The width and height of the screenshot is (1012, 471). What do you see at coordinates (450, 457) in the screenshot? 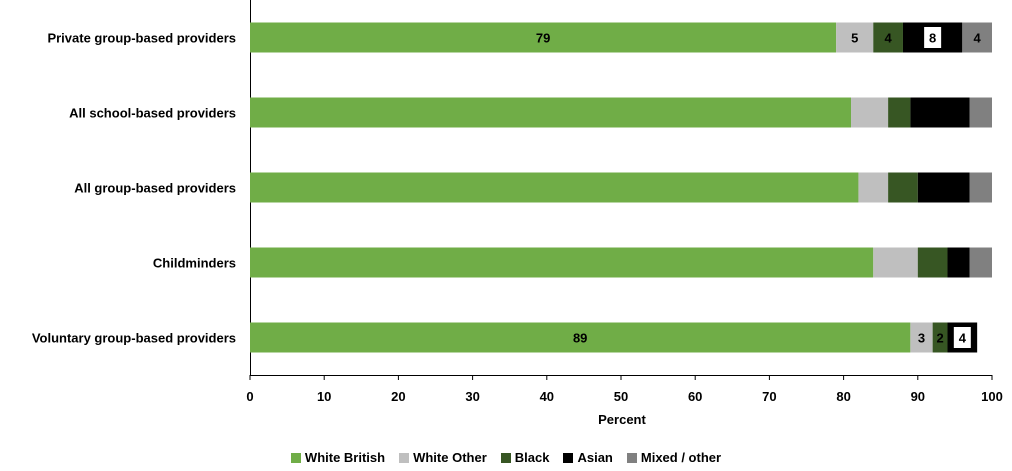
I see `legend-label: White Other` at bounding box center [450, 457].